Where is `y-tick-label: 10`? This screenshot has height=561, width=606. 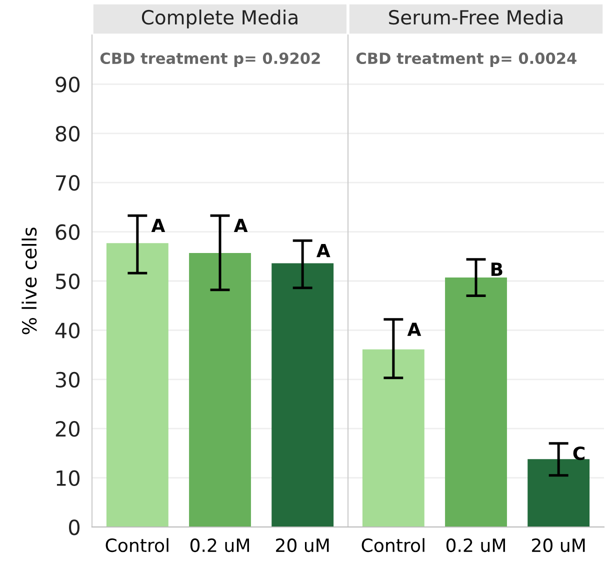
y-tick-label: 10 is located at coordinates (68, 478).